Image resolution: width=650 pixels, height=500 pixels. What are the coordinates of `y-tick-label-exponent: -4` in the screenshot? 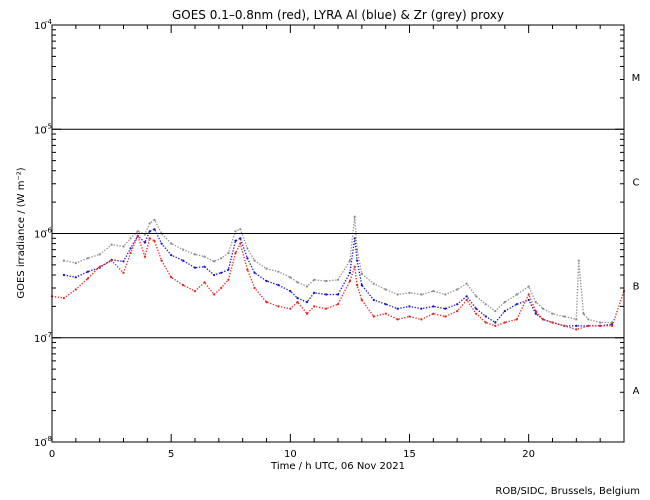 It's located at (49, 22).